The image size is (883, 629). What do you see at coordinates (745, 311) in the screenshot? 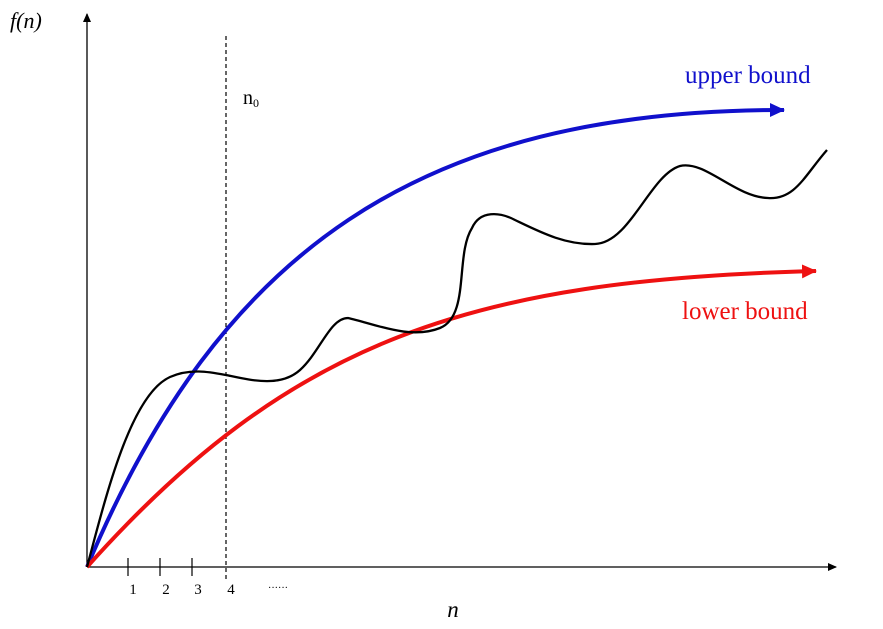
I see `lower-bound-label: lower bound` at bounding box center [745, 311].